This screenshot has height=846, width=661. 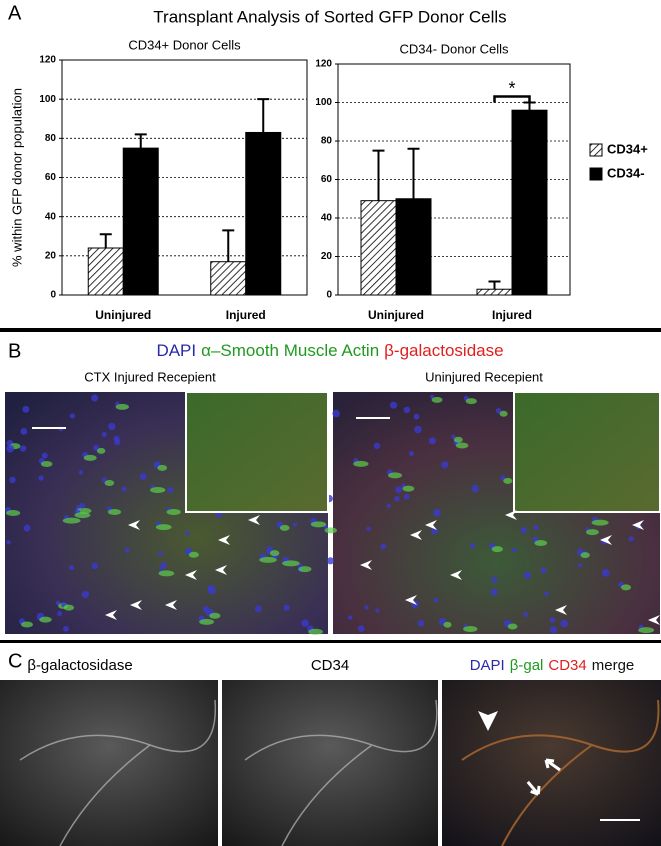 I want to click on legend-label: CD34-, so click(x=626, y=172).